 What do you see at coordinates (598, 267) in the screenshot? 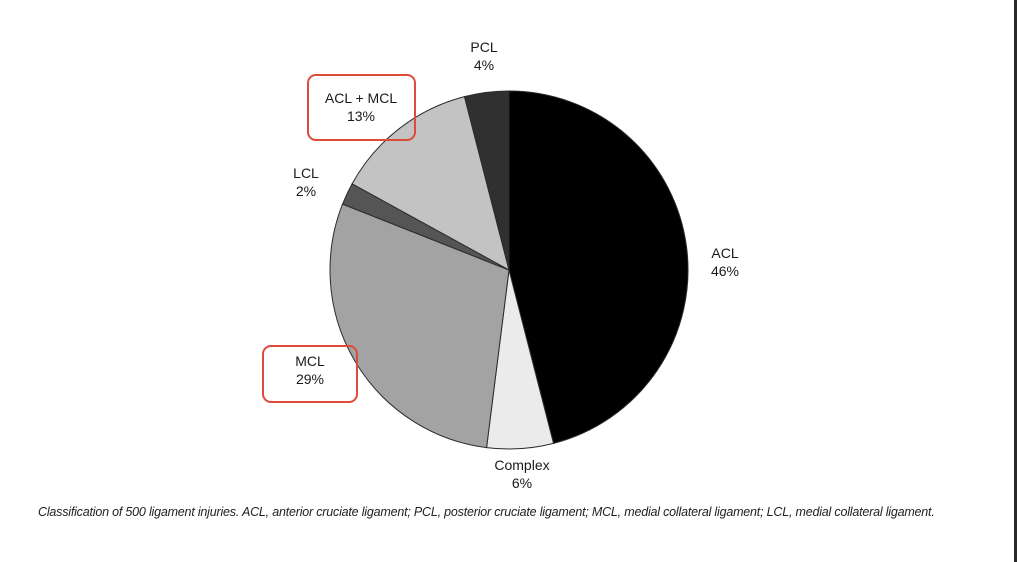
I see `pie-slice-acl` at bounding box center [598, 267].